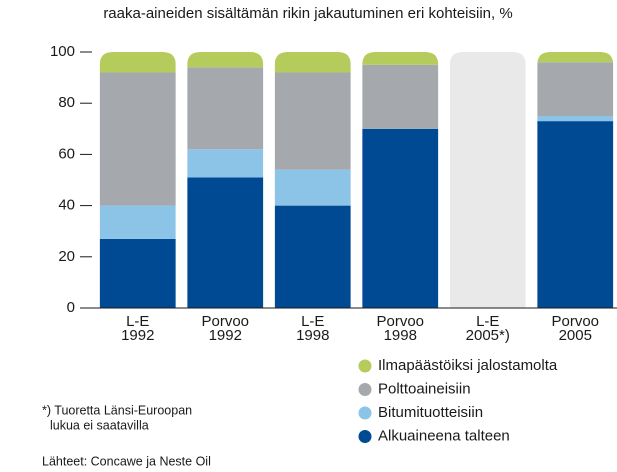 The width and height of the screenshot is (617, 472). What do you see at coordinates (66, 102) in the screenshot?
I see `y-tick-label: 80` at bounding box center [66, 102].